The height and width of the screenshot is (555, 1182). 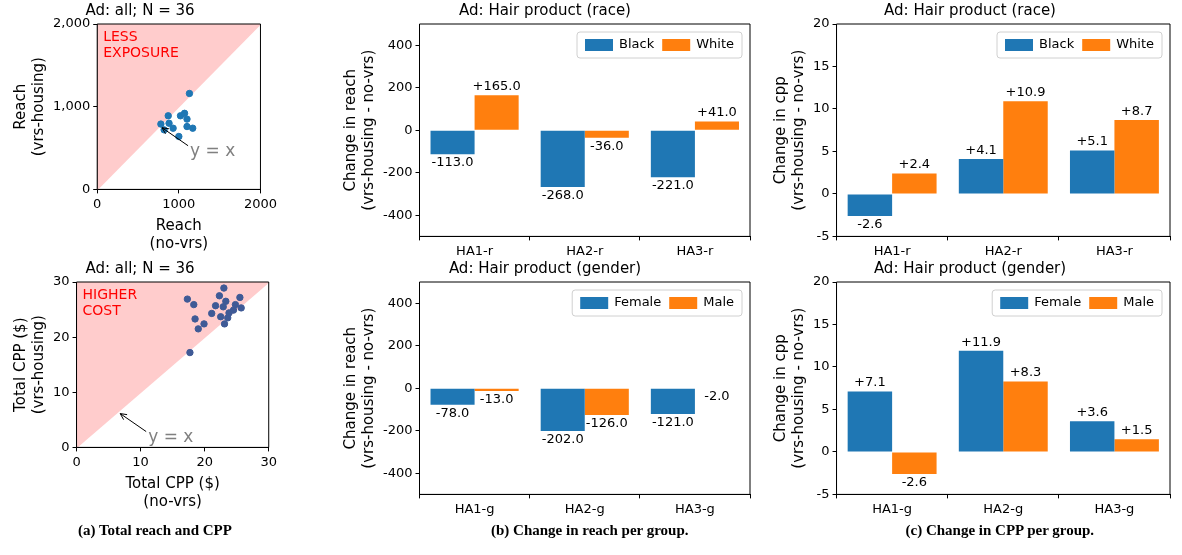 I want to click on data-label: +2.4, so click(x=914, y=164).